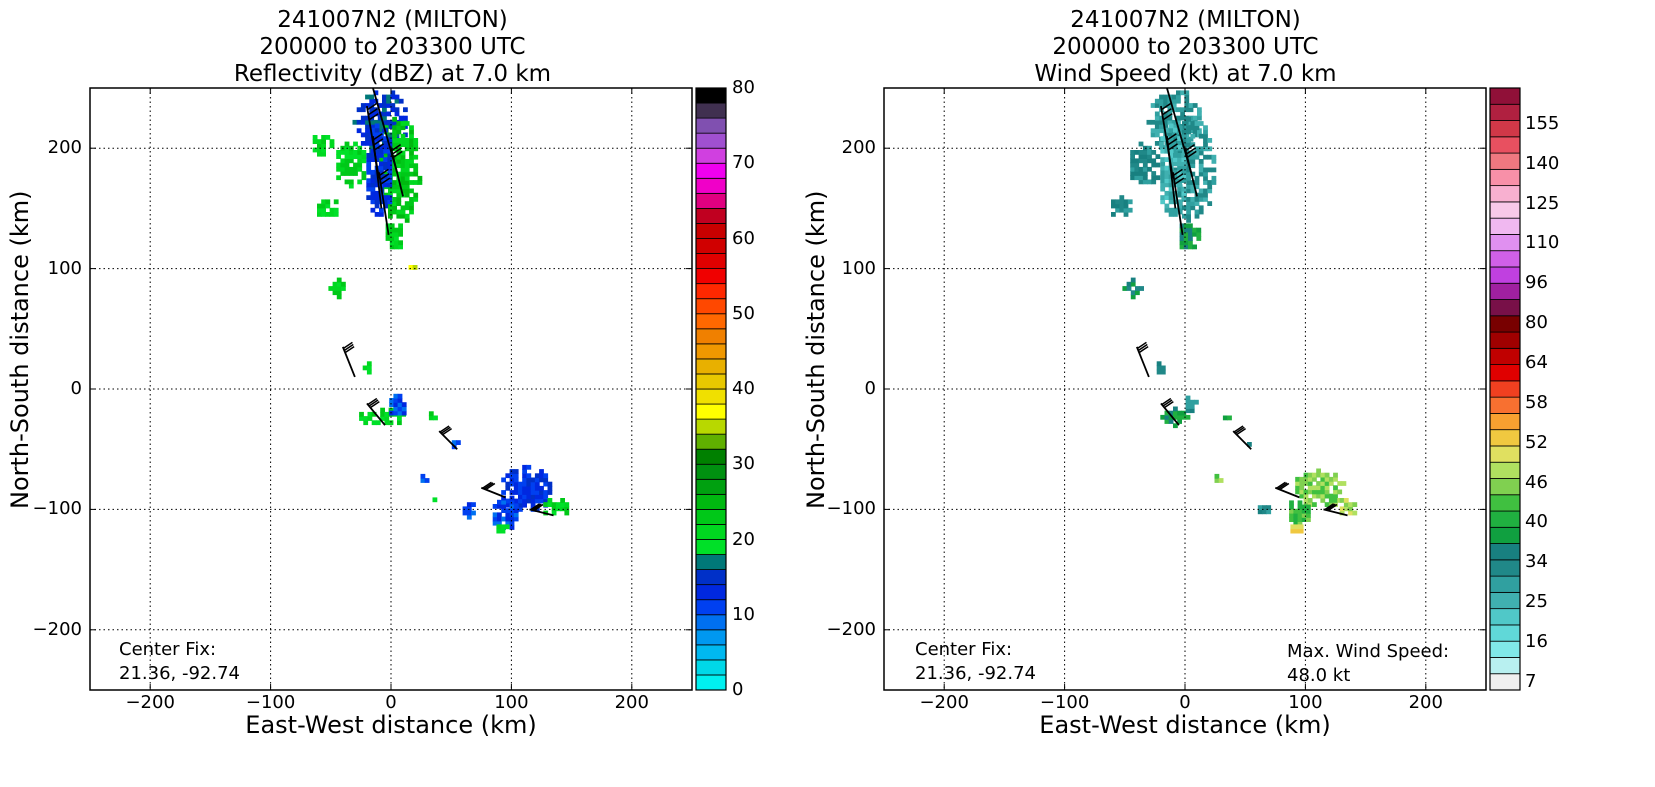  I want to click on wind-barbs, so click(448, 302).